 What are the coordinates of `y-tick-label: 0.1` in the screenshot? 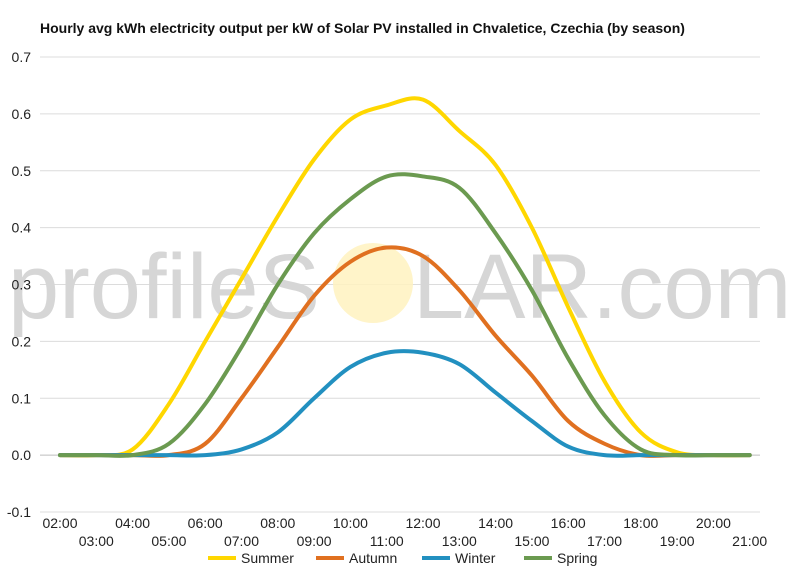 It's located at (22, 398).